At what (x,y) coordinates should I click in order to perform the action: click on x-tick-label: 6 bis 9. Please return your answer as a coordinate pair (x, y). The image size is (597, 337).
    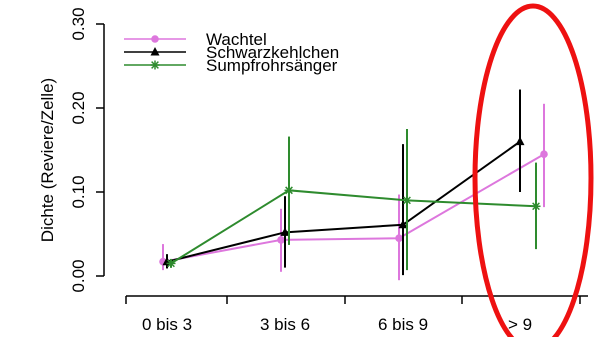
    Looking at the image, I should click on (403, 324).